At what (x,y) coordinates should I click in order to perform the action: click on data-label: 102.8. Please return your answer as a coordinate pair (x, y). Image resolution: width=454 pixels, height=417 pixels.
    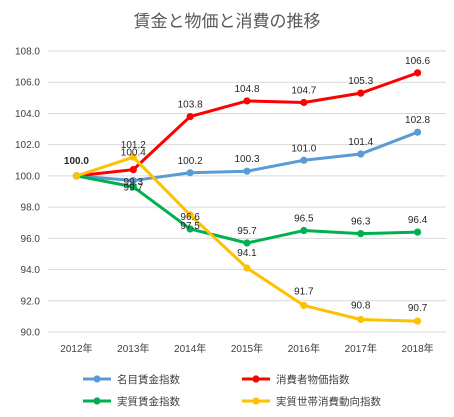
    Looking at the image, I should click on (417, 120).